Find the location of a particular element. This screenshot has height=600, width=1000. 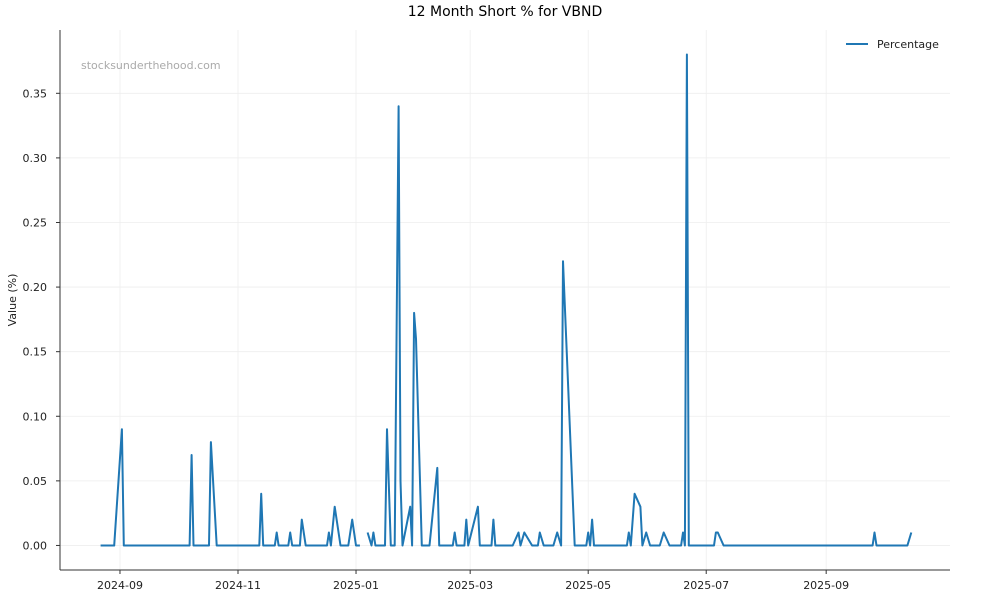

y-tick-label: 0.05 is located at coordinates (35, 481).